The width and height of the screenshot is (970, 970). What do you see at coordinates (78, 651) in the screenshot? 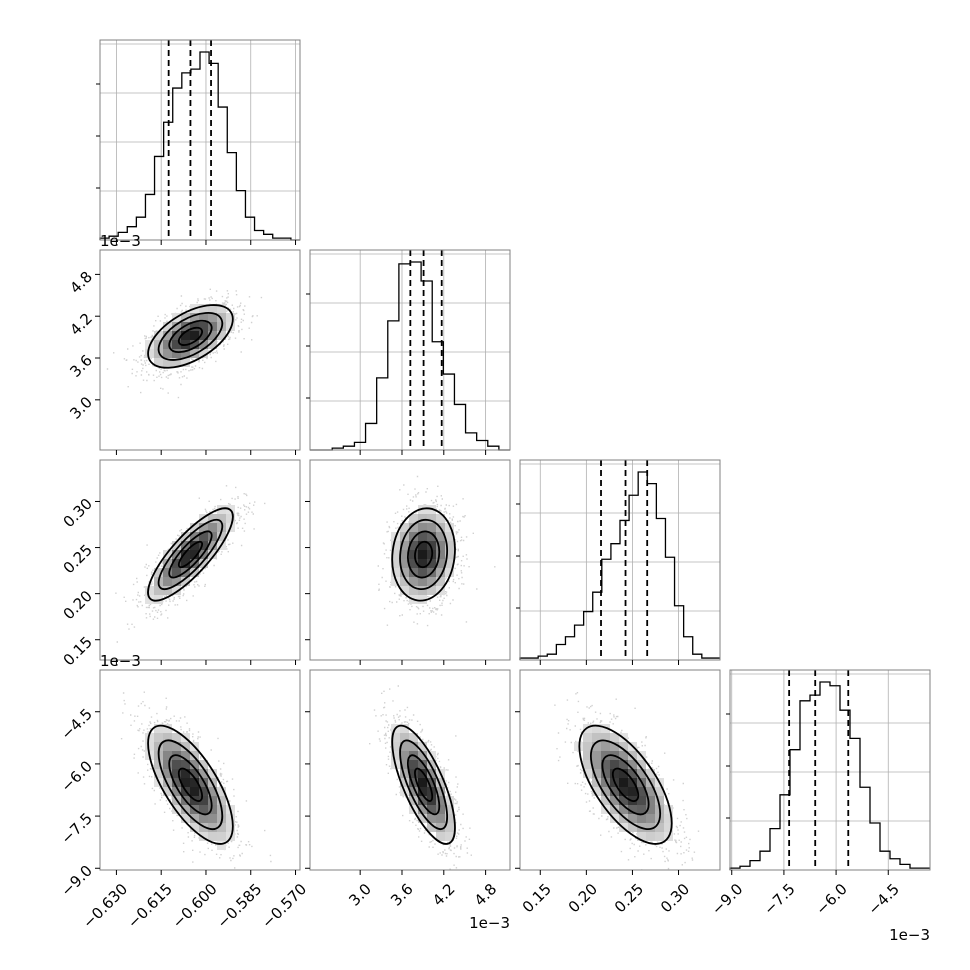
I see `y-tick-label: 0.15` at bounding box center [78, 651].